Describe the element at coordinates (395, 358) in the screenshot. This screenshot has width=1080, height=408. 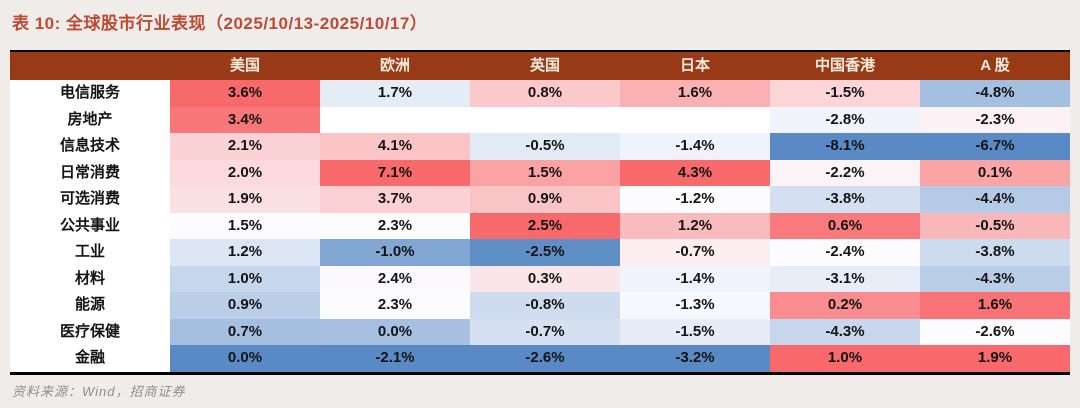
I see `value-cell: -2.1%` at that location.